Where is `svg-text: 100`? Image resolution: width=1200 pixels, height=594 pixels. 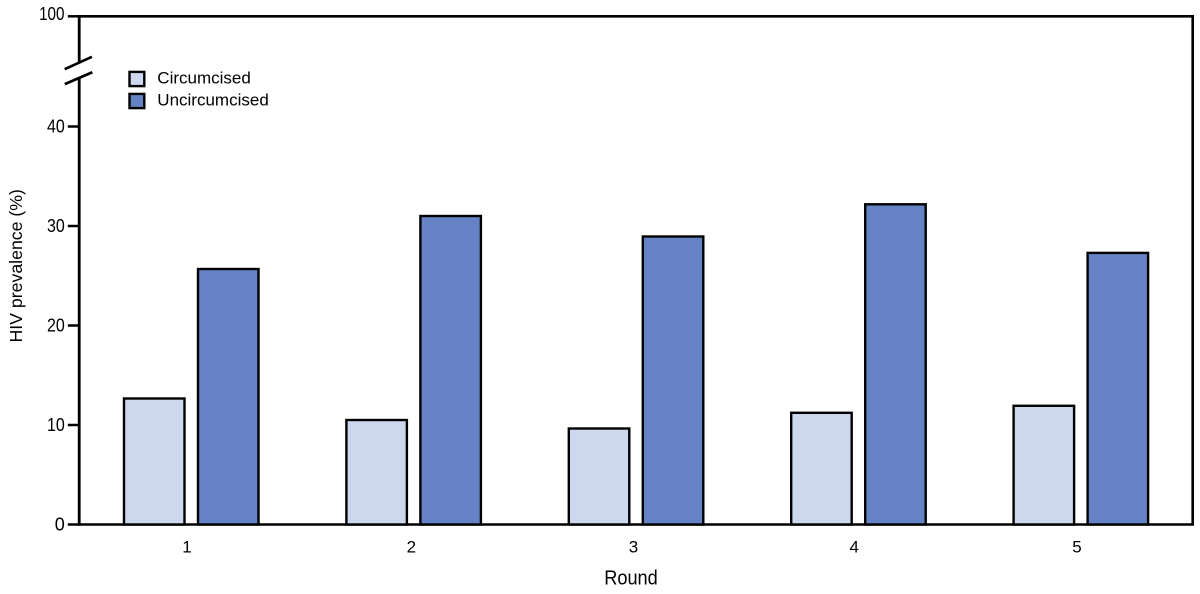 svg-text: 100 is located at coordinates (51, 14).